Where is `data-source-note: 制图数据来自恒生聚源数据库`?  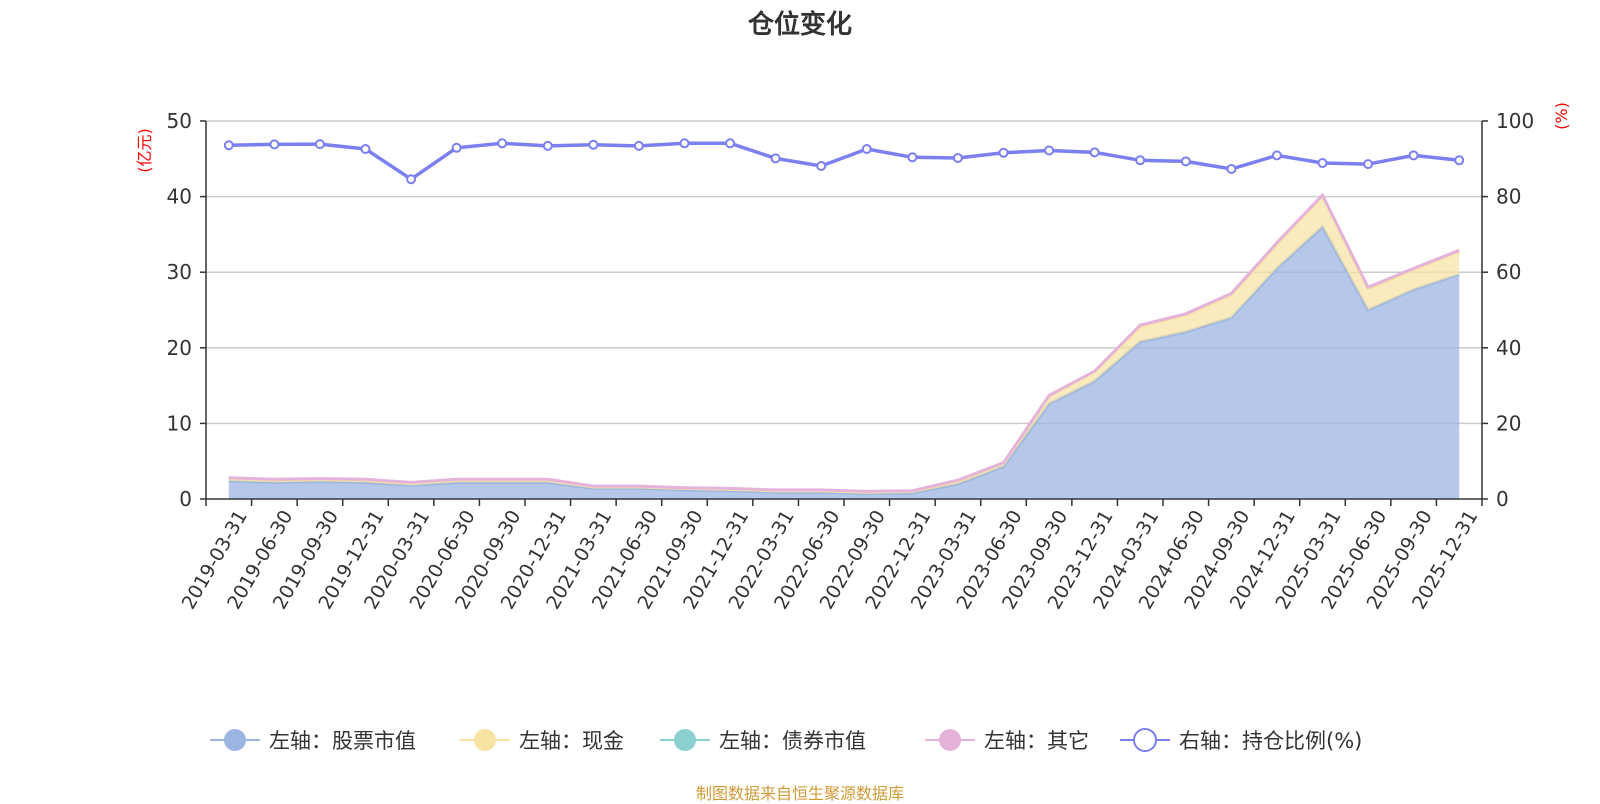
data-source-note: 制图数据来自恒生聚源数据库 is located at coordinates (799, 793).